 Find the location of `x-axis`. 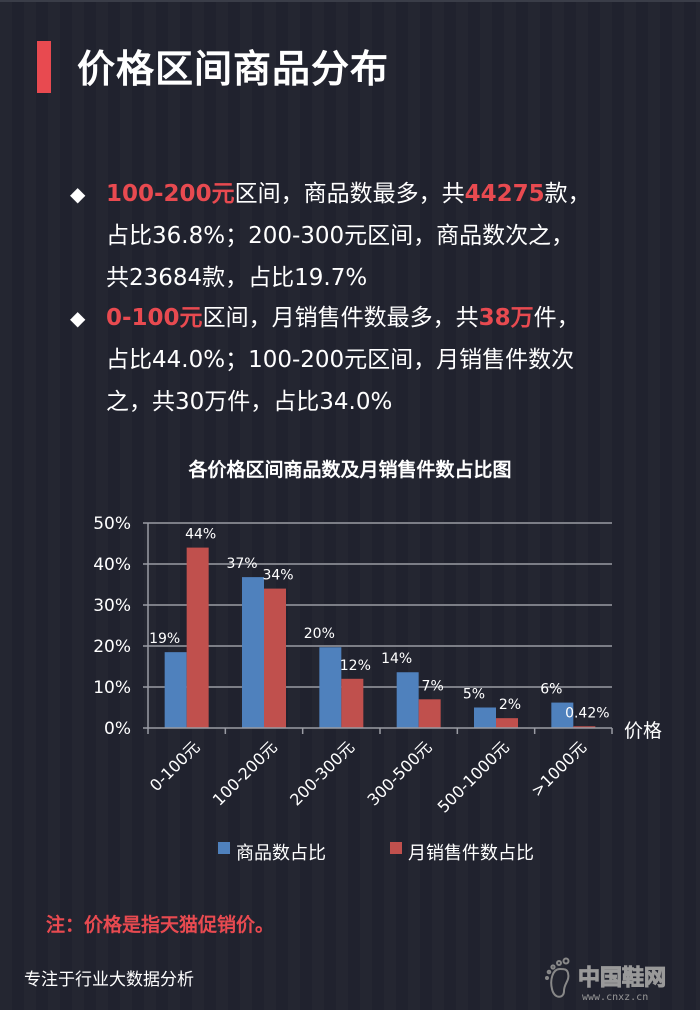

x-axis is located at coordinates (380, 628).